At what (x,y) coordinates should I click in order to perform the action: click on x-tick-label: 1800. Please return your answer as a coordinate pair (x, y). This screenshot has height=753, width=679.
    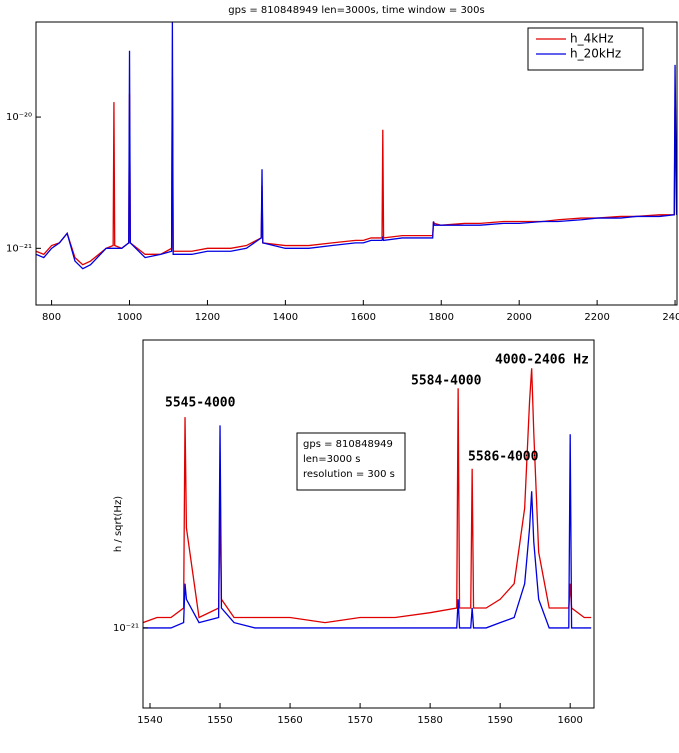
    Looking at the image, I should click on (441, 317).